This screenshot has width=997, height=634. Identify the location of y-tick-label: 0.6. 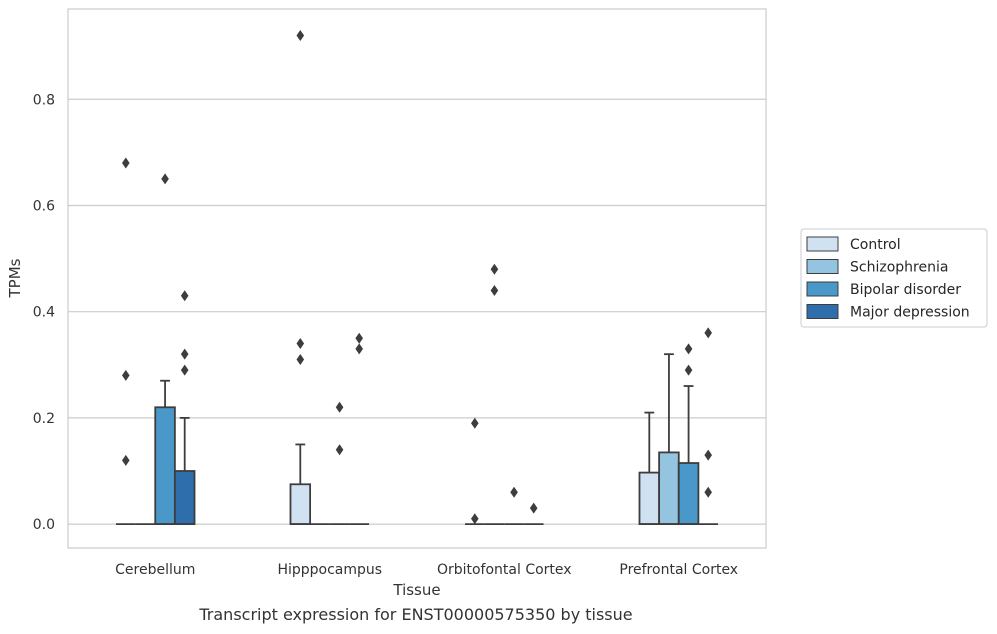
(44, 206).